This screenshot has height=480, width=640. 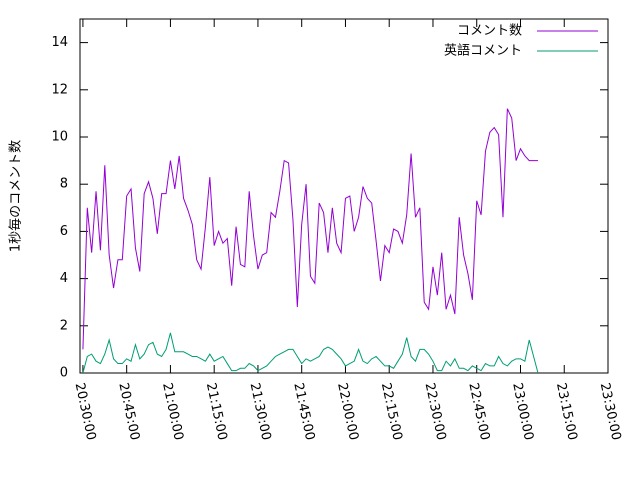 What do you see at coordinates (347, 411) in the screenshot?
I see `x-tick-label: 22:00:00` at bounding box center [347, 411].